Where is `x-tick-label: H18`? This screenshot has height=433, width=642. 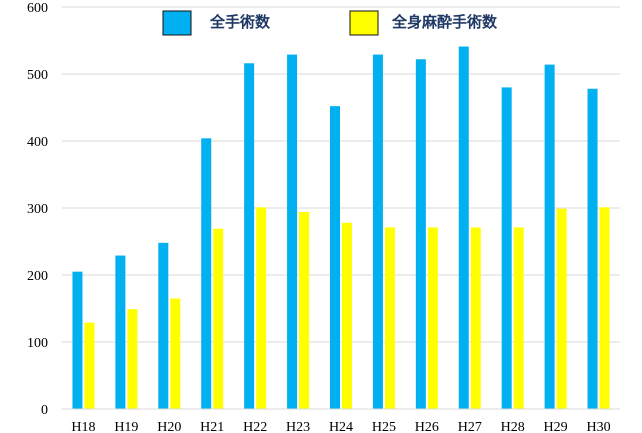 x-tick-label: H18 is located at coordinates (83, 426).